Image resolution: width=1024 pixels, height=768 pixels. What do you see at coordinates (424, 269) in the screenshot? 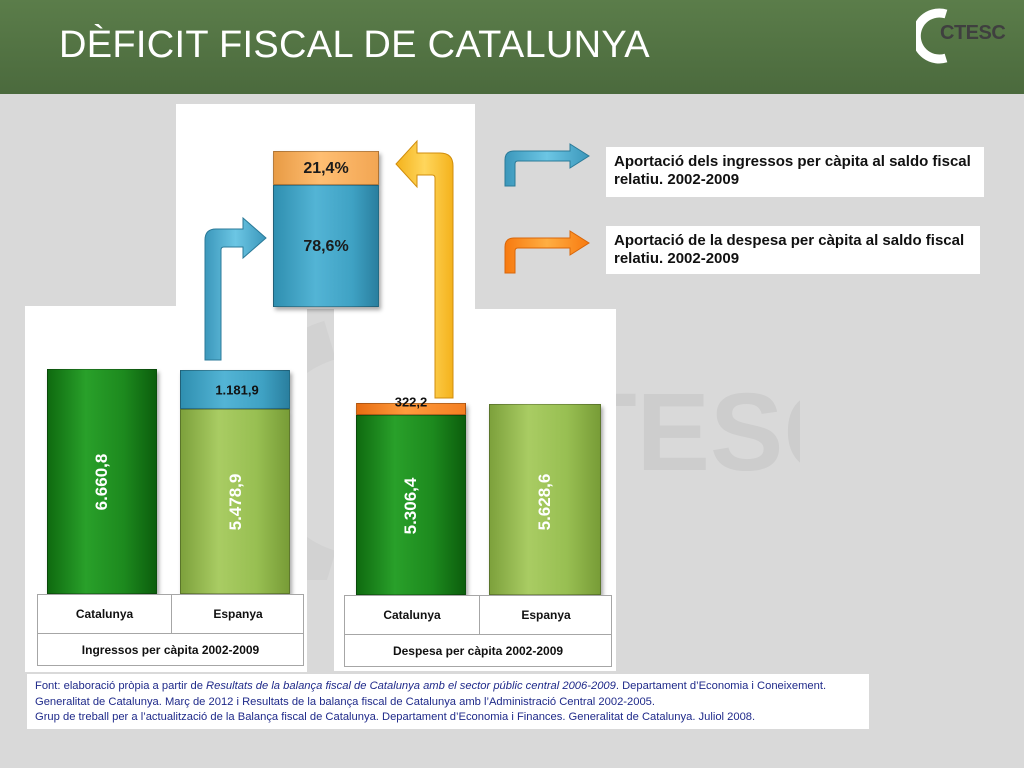
I see `yellow-up-arrow` at bounding box center [424, 269].